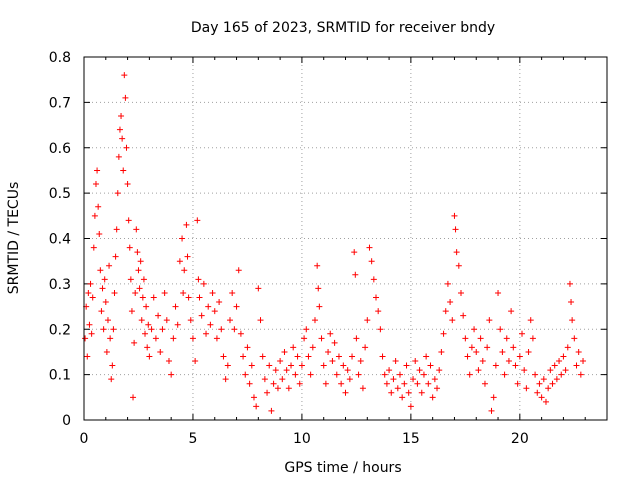 The width and height of the screenshot is (640, 480). What do you see at coordinates (14, 238) in the screenshot?
I see `y-axis-label: SRMTID / TECUs` at bounding box center [14, 238].